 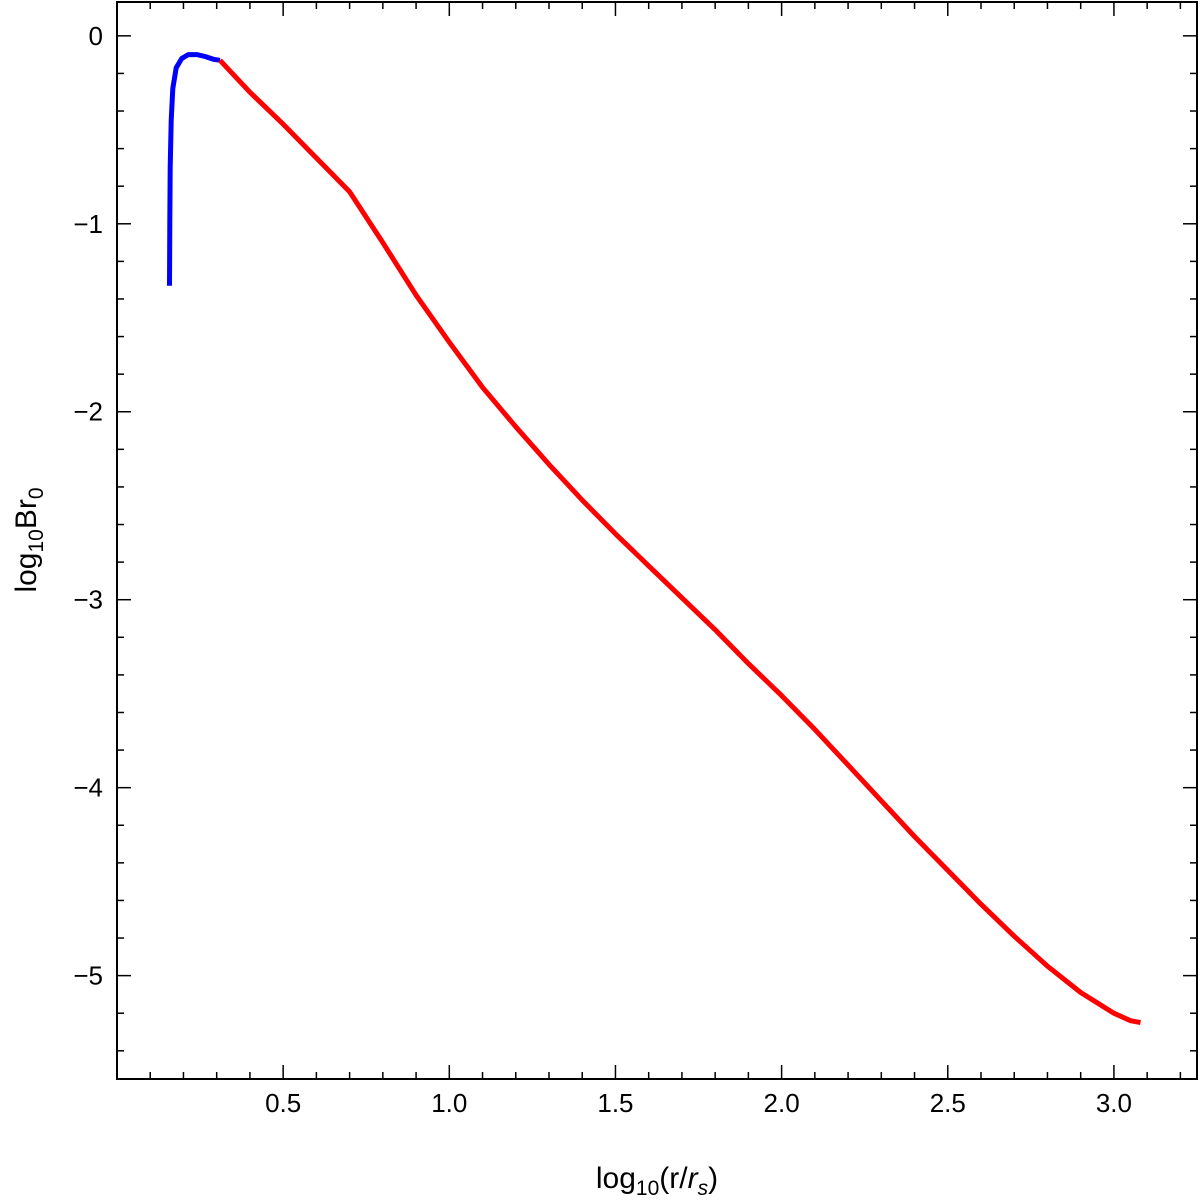 What do you see at coordinates (647, 1188) in the screenshot?
I see `x-axis-label-sub: 10` at bounding box center [647, 1188].